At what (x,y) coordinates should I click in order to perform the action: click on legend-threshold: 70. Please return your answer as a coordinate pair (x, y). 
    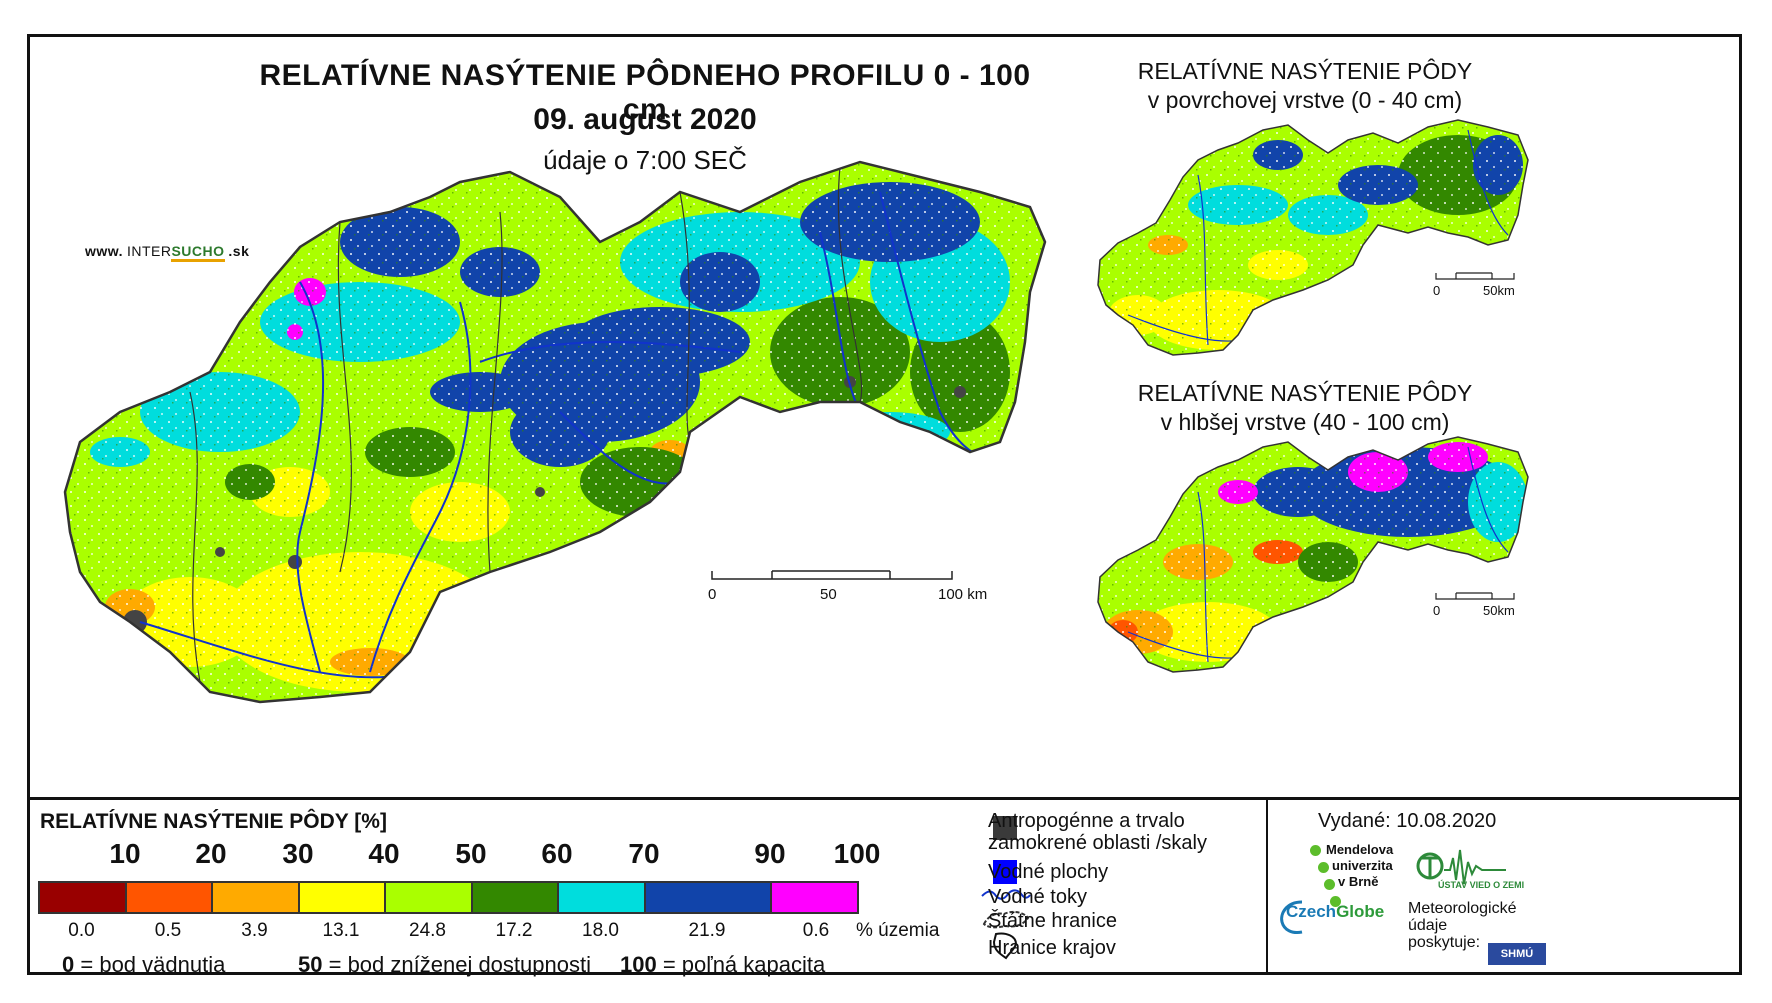
    Looking at the image, I should click on (644, 853).